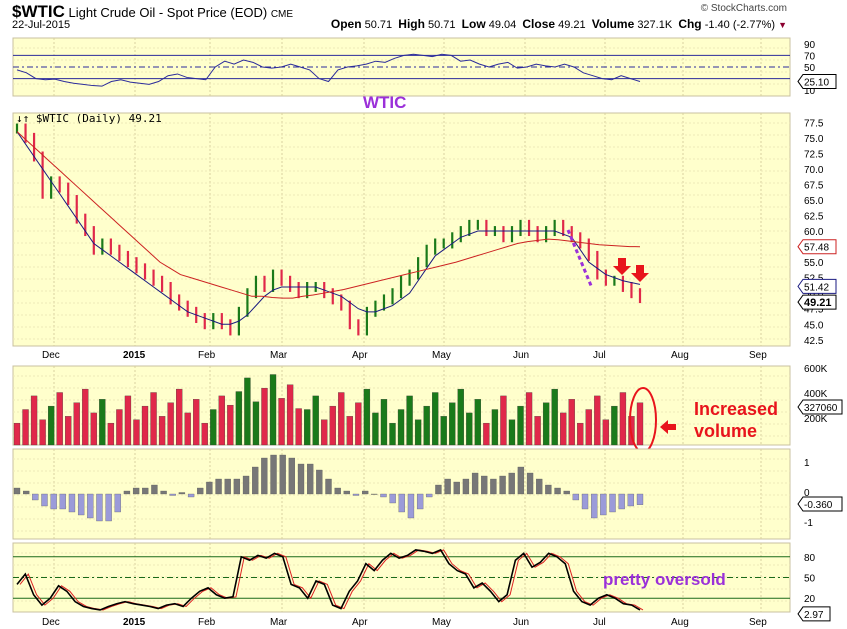 The width and height of the screenshot is (847, 629). Describe the element at coordinates (743, 8) in the screenshot. I see `watermark: © StockCharts.com` at that location.